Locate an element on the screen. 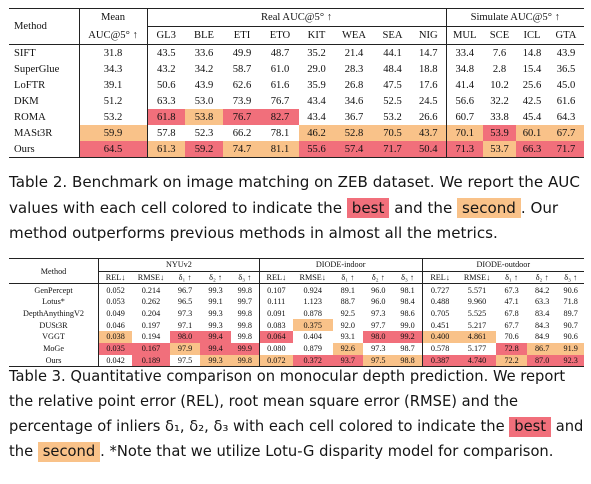 The image size is (591, 484). metric-cell-diode-indoor: 0.064 is located at coordinates (275, 337).